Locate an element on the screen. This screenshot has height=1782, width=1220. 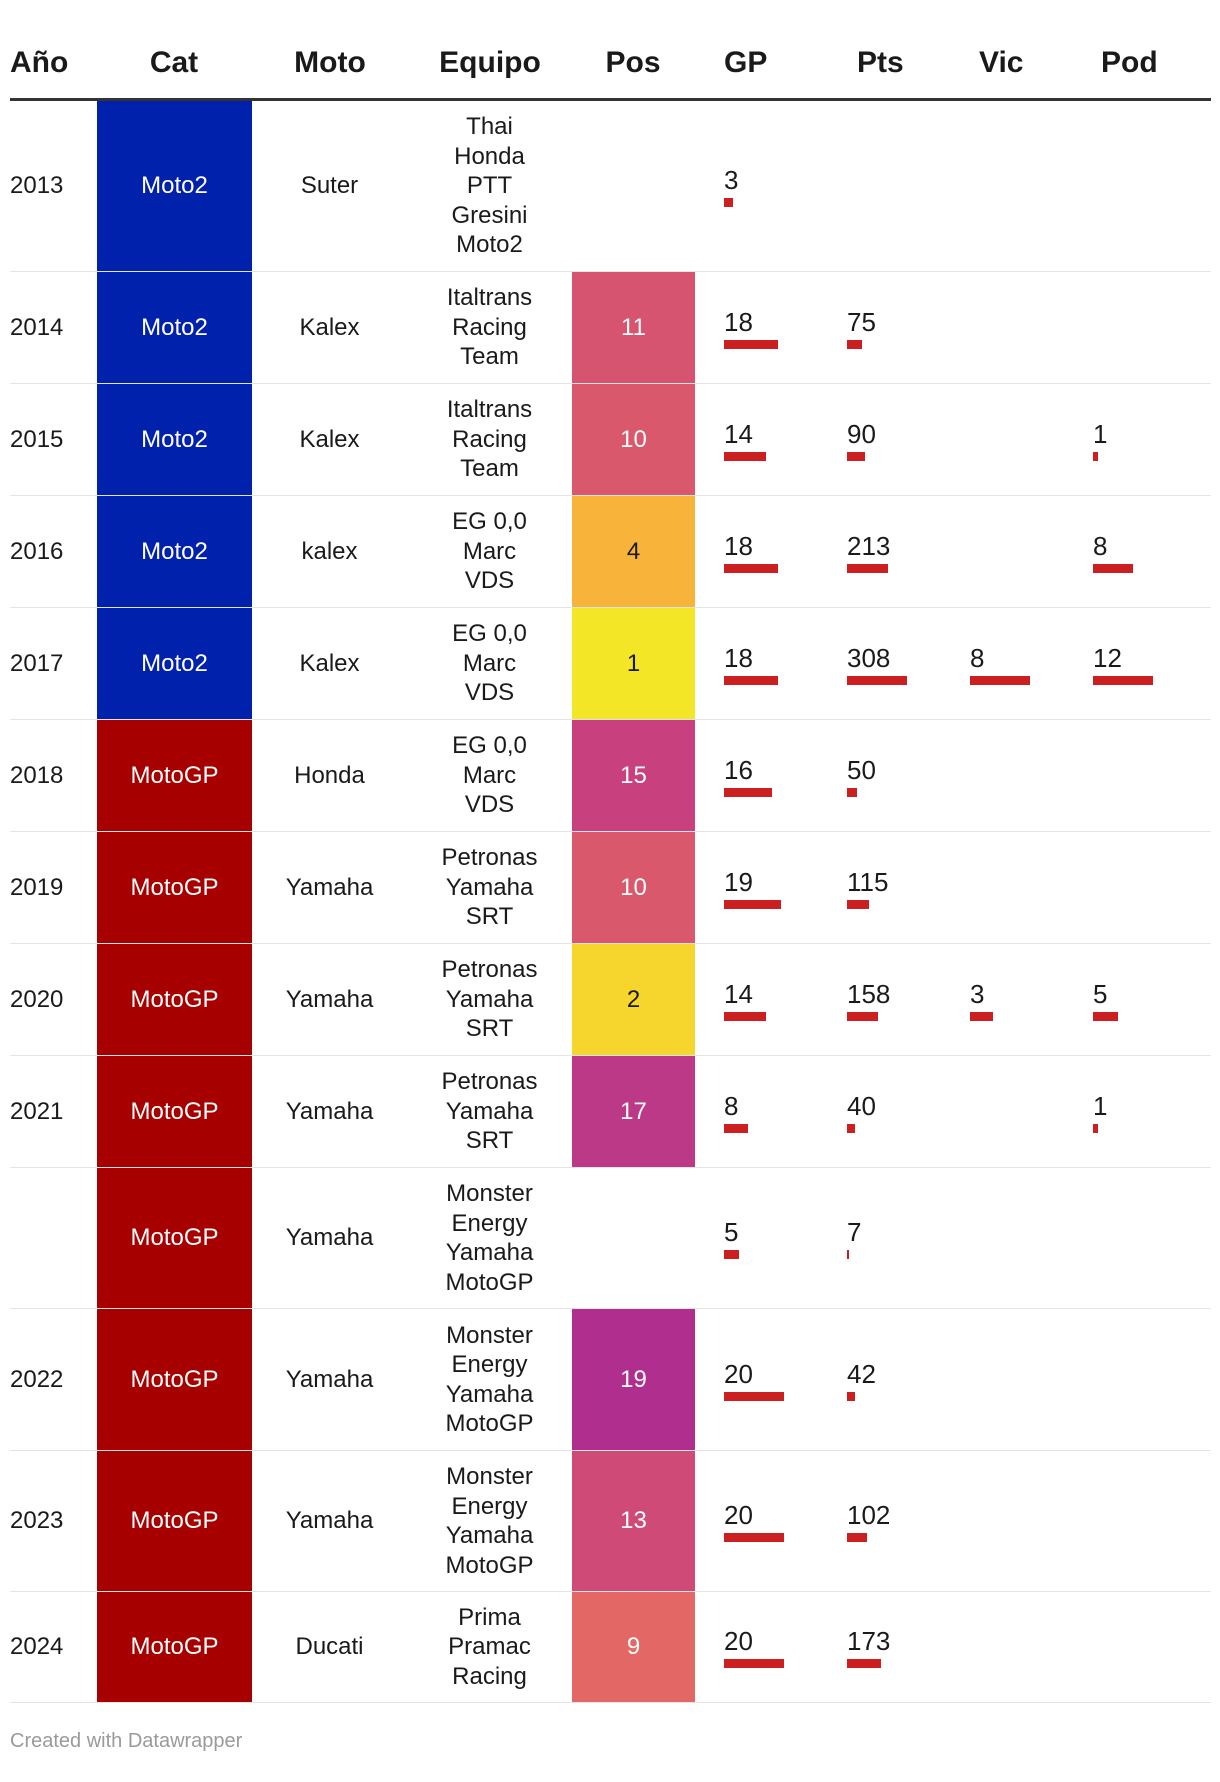
team-cell: Italtrans Racing Team is located at coordinates (489, 327).